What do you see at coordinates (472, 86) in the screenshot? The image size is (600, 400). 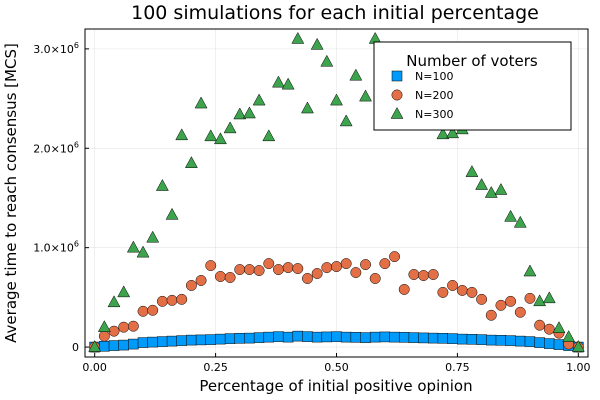 I see `legend: Number of voters N=100 N=200 N=300` at bounding box center [472, 86].